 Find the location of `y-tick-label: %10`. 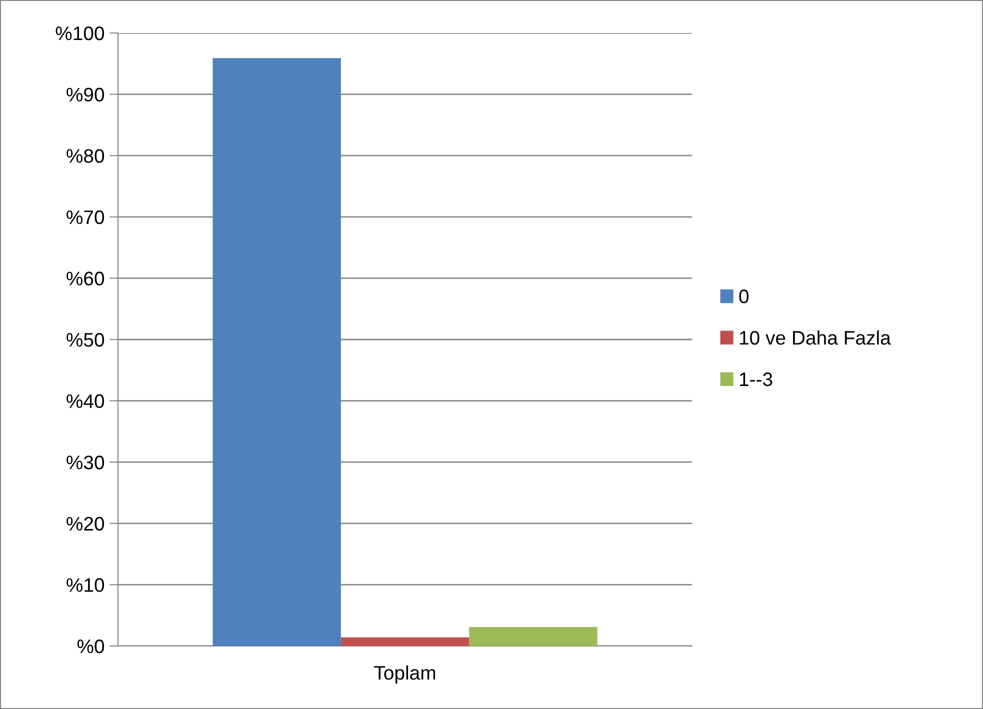

y-tick-label: %10 is located at coordinates (85, 585).